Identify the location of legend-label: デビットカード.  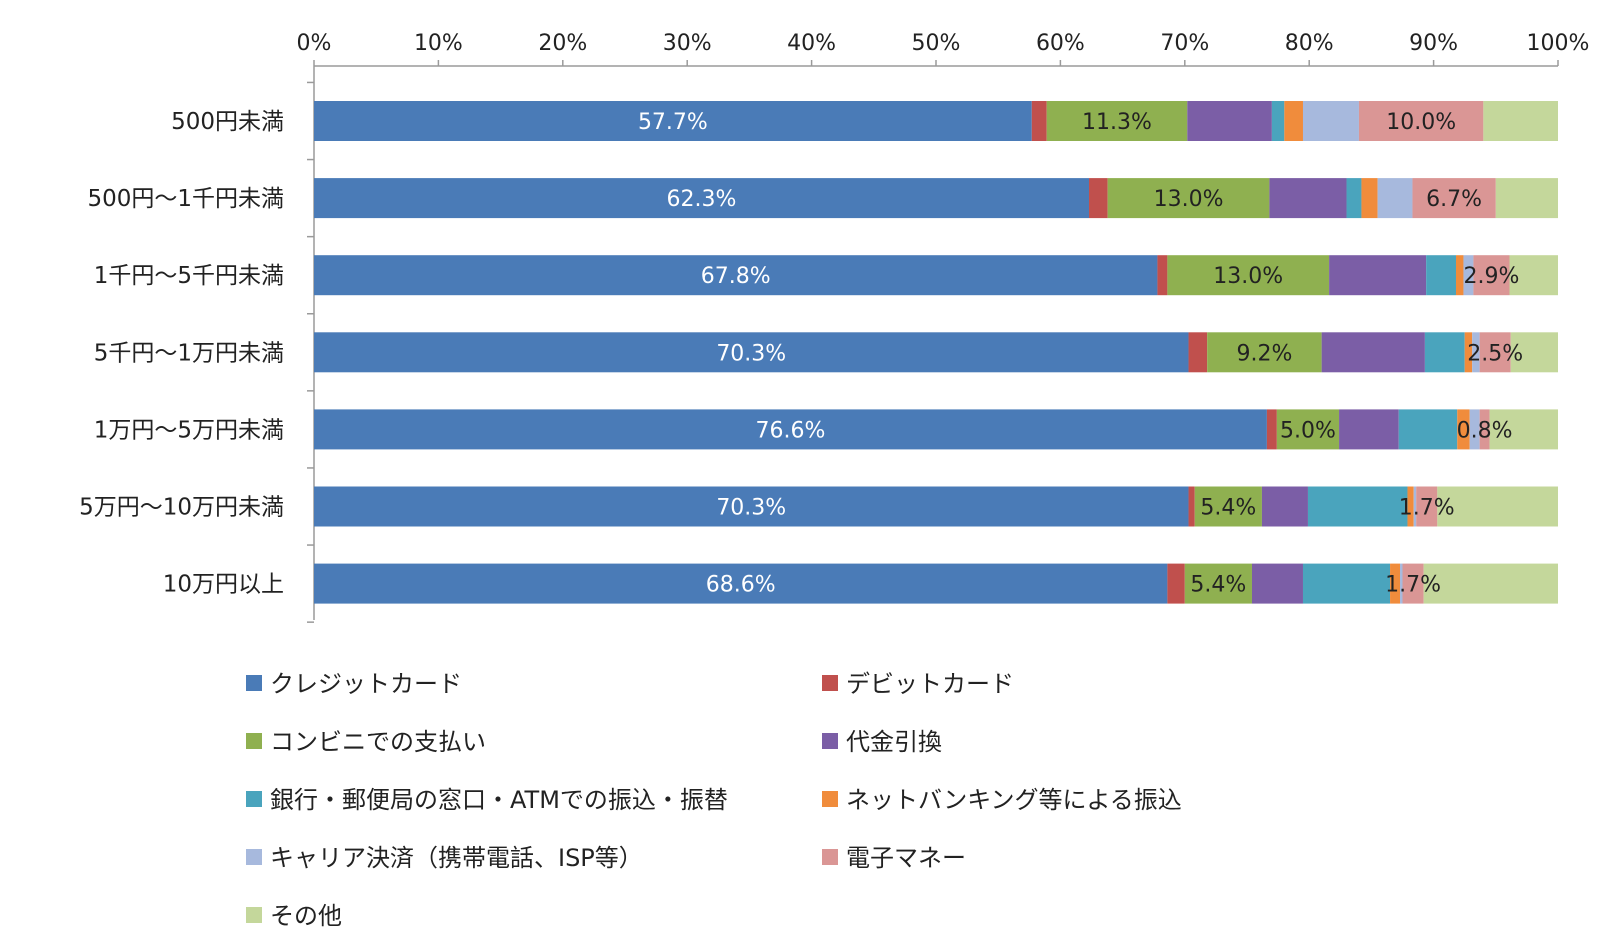
(930, 684).